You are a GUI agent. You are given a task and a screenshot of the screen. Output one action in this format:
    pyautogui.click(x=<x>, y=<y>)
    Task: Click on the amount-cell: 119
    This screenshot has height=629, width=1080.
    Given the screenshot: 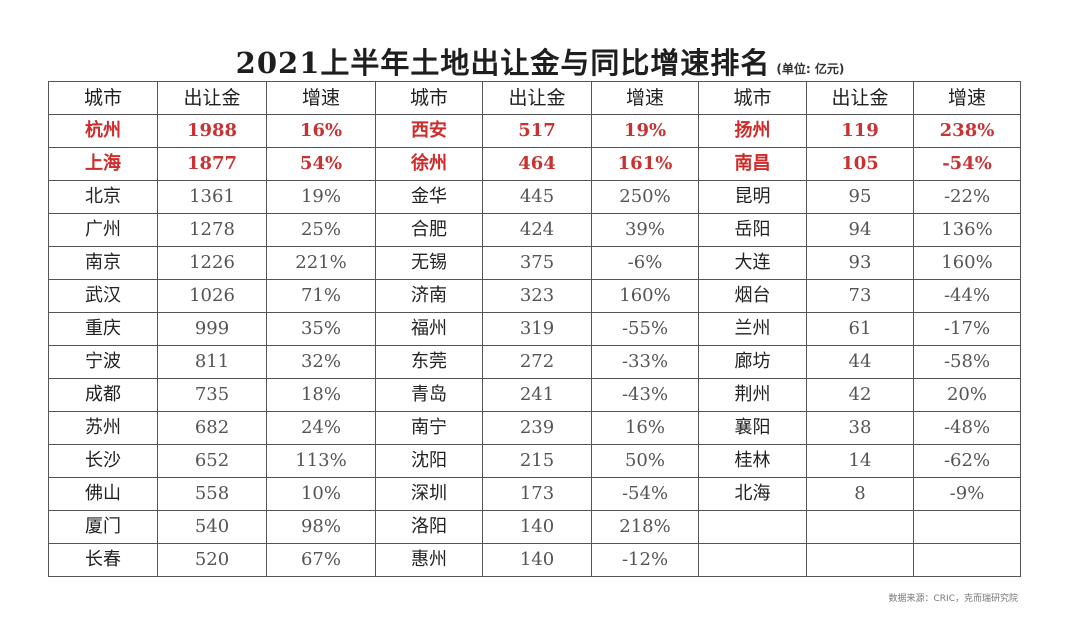 What is the action you would take?
    pyautogui.click(x=860, y=131)
    